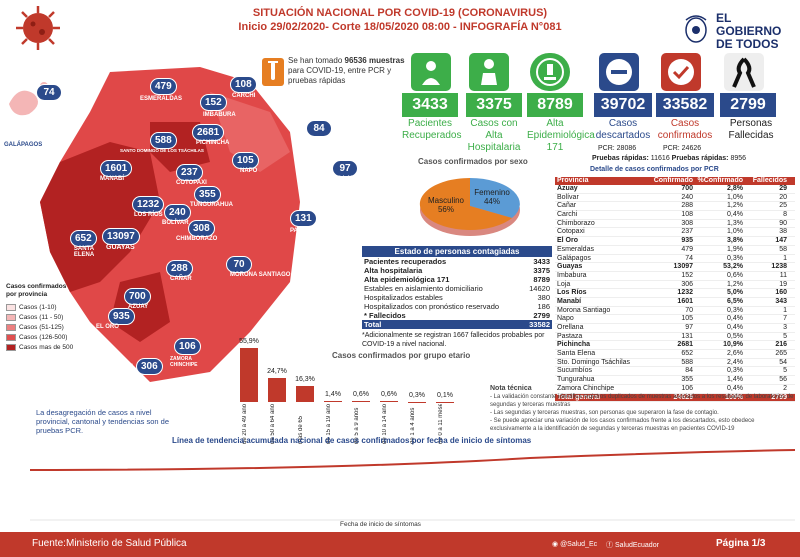  I want to click on table-cell: 2, so click(785, 388).